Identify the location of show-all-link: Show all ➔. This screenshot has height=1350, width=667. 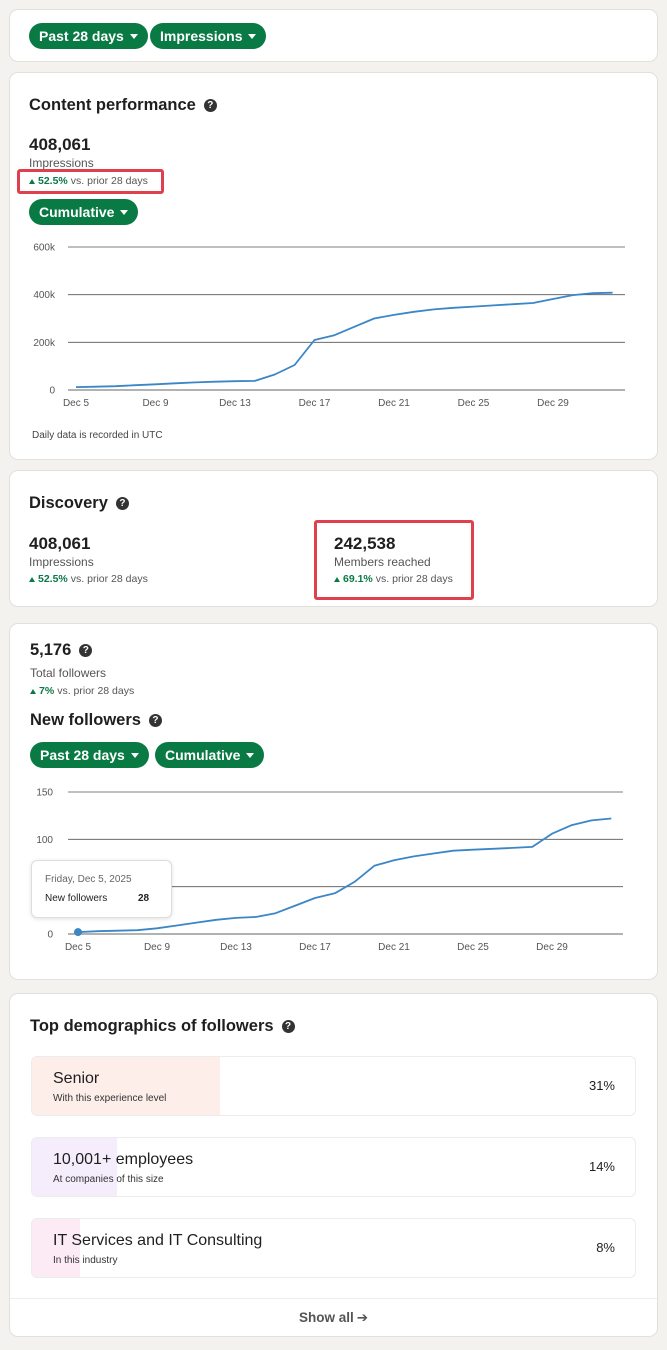
(333, 1317).